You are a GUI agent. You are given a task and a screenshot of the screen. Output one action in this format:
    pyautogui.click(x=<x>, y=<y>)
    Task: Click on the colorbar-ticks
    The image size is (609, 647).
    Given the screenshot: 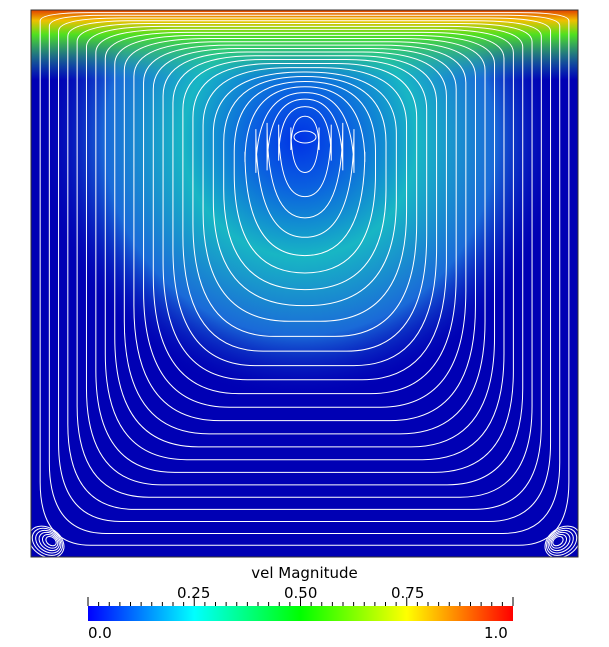 What is the action you would take?
    pyautogui.click(x=300, y=601)
    